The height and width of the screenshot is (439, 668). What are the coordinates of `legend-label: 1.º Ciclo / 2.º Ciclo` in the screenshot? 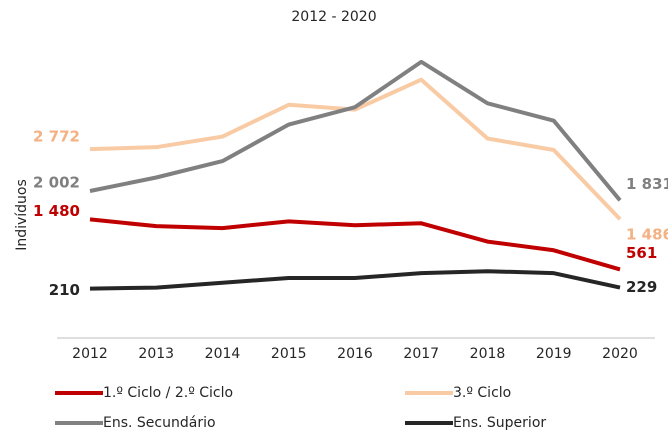 It's located at (168, 393).